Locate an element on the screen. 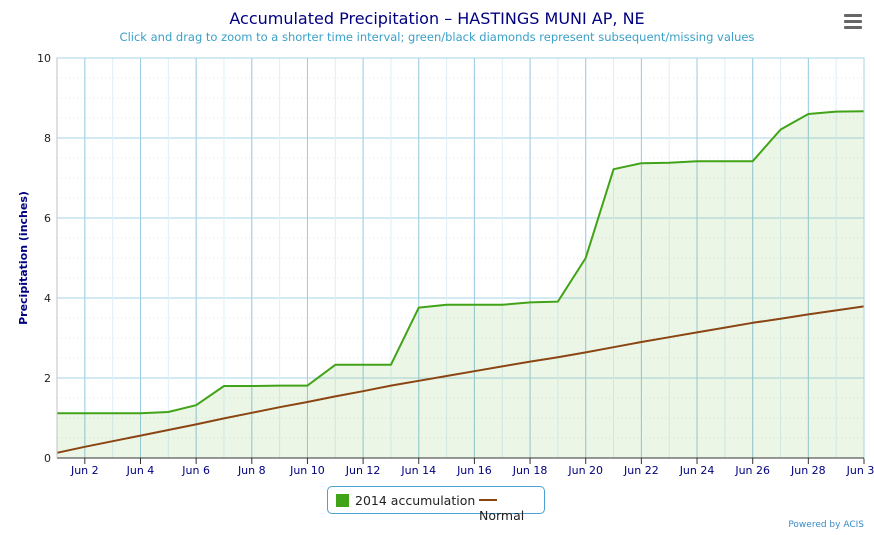 Image resolution: width=874 pixels, height=535 pixels. y-tick-label: 10 is located at coordinates (44, 58).